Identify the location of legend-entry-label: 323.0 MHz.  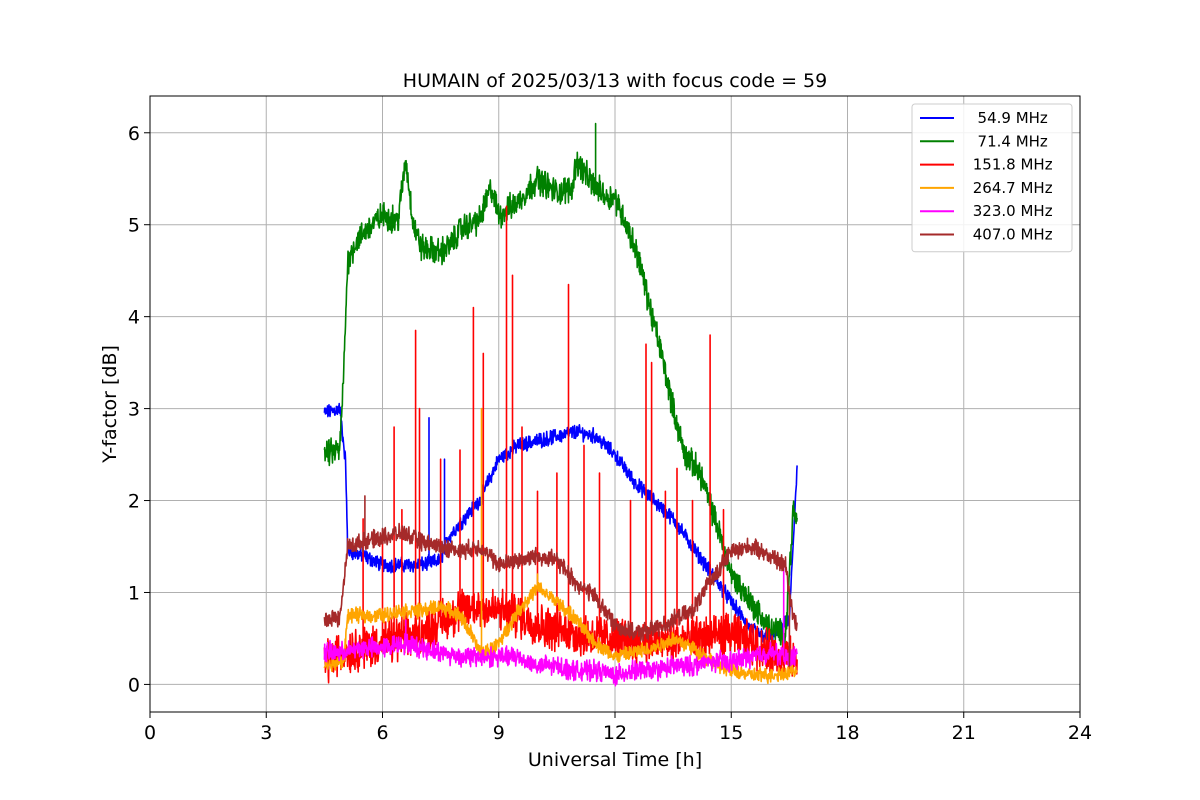
(1010, 211).